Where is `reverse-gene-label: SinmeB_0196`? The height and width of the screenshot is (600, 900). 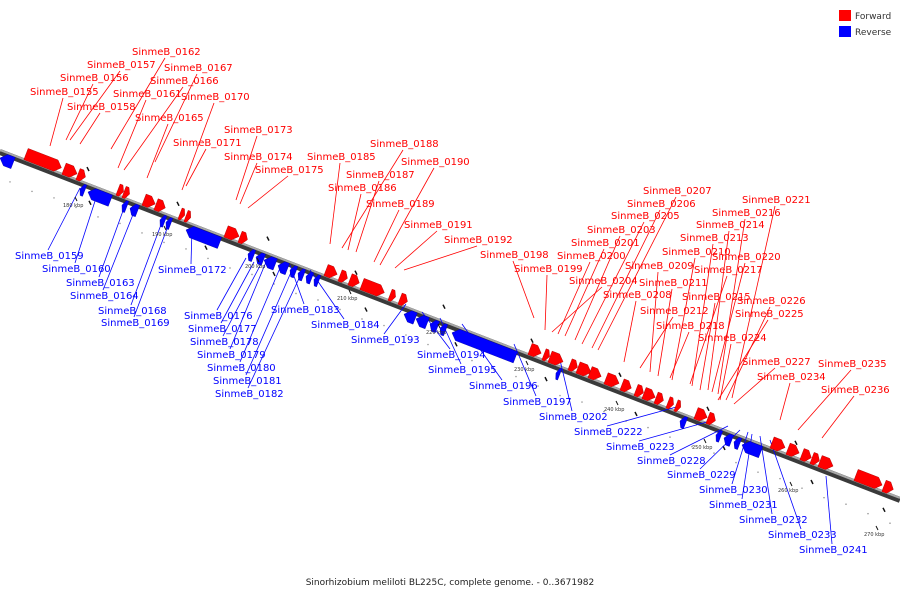 reverse-gene-label: SinmeB_0196 is located at coordinates (503, 386).